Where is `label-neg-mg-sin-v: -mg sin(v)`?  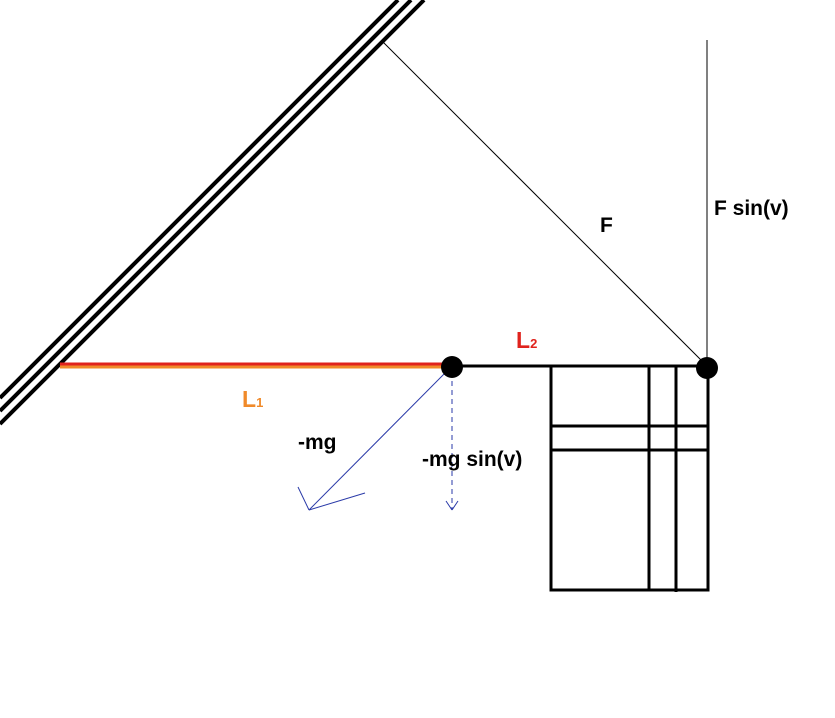
label-neg-mg-sin-v: -mg sin(v) is located at coordinates (472, 459).